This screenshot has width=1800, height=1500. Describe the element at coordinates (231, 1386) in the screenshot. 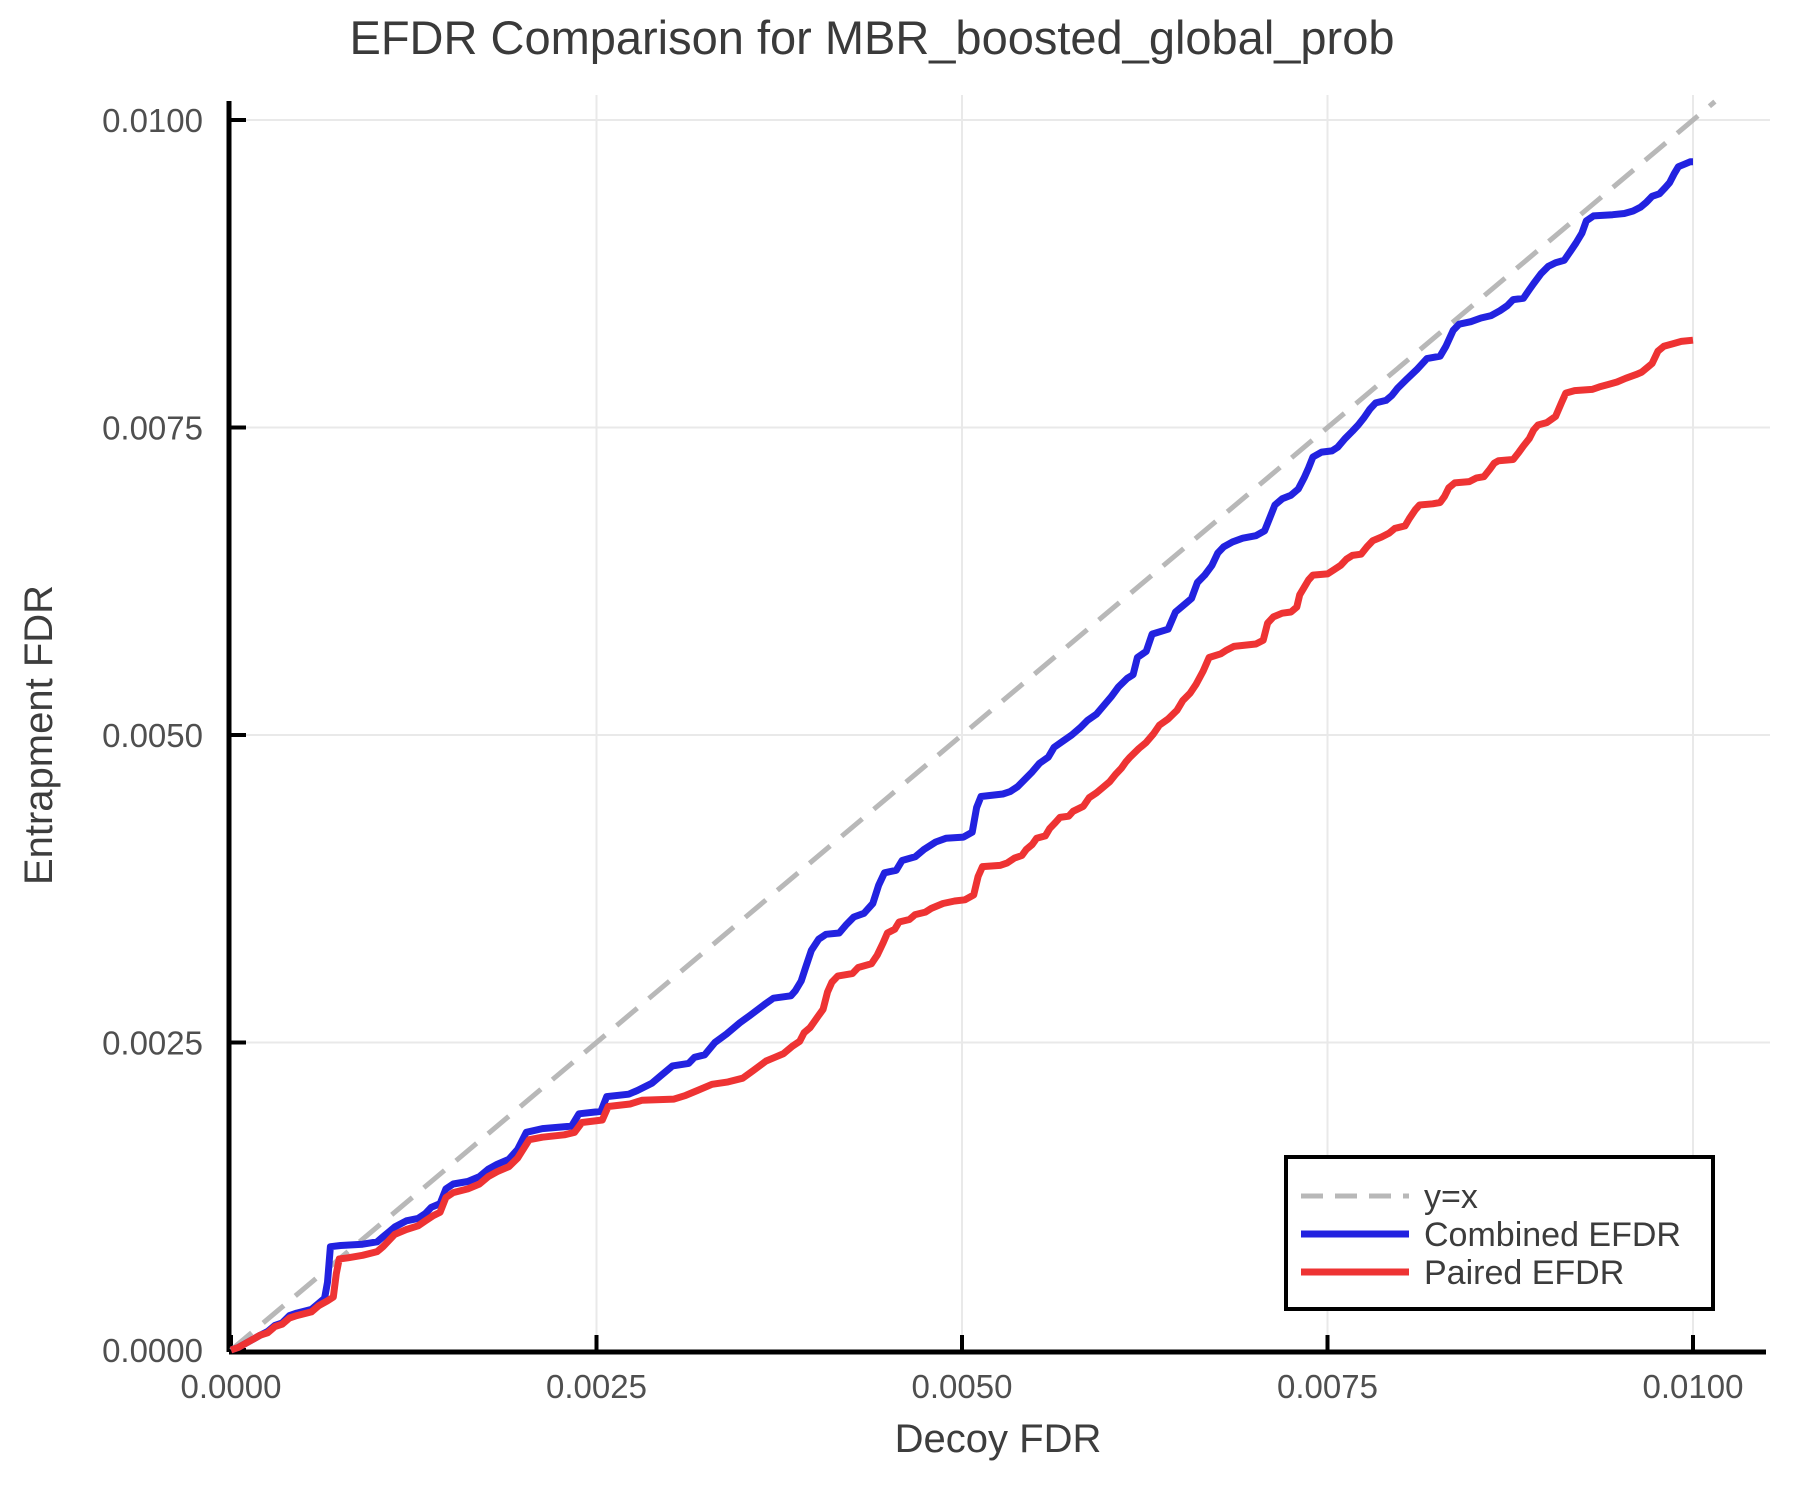

I see `x-tick-label: 0.0000` at that location.